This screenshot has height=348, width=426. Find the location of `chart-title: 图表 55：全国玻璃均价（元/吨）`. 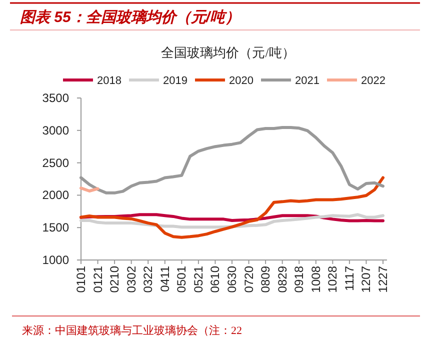

chart-title: 图表 55：全国玻璃均价（元/吨） is located at coordinates (130, 17).